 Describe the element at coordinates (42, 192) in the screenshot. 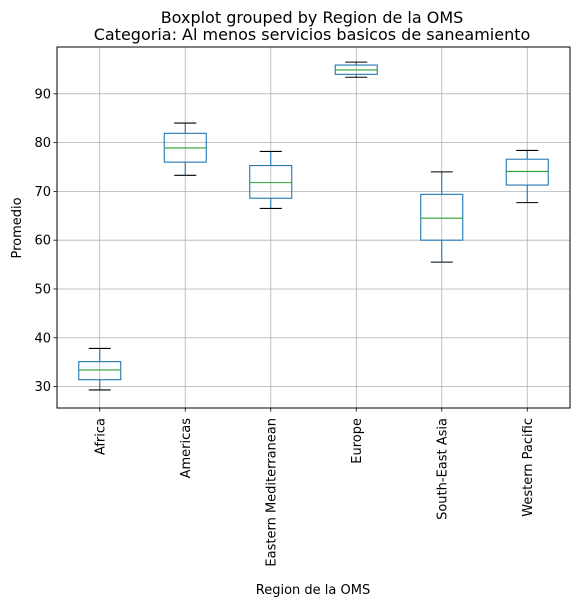

I see `y-tick-label: 70` at that location.